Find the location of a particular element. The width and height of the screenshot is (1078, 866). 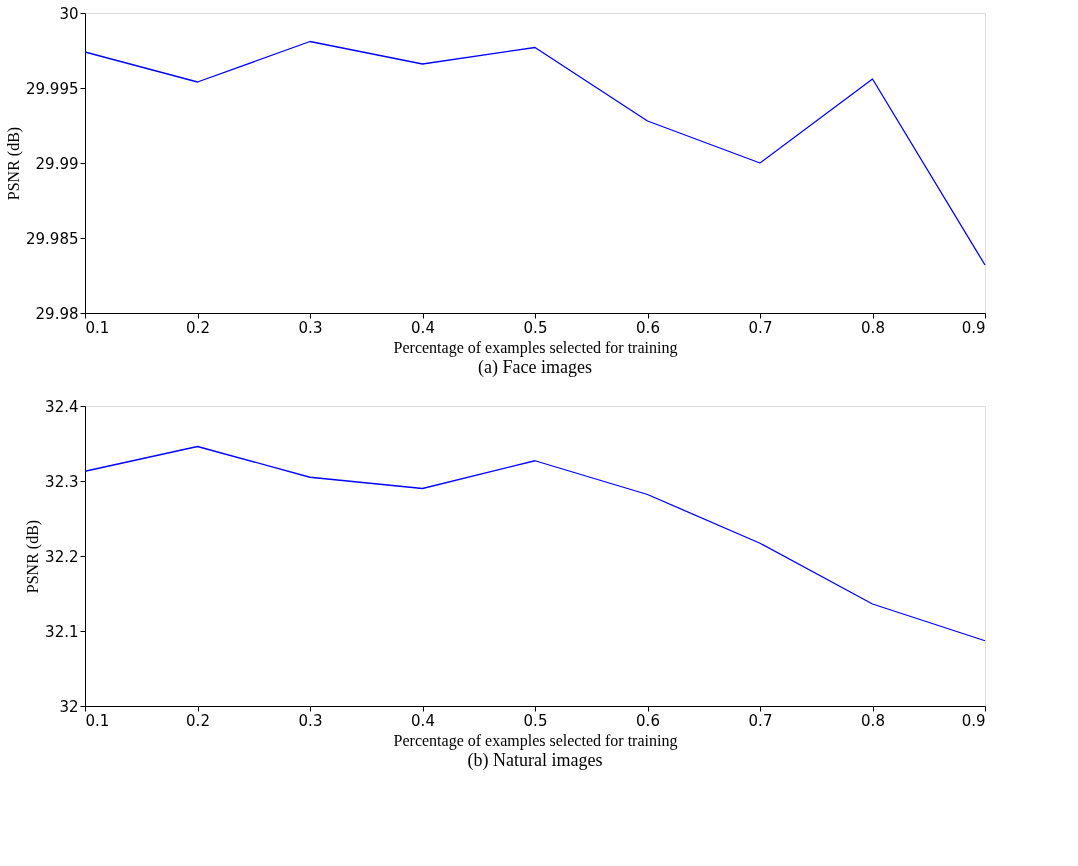

y-tick-label: 29.995 is located at coordinates (52, 88).